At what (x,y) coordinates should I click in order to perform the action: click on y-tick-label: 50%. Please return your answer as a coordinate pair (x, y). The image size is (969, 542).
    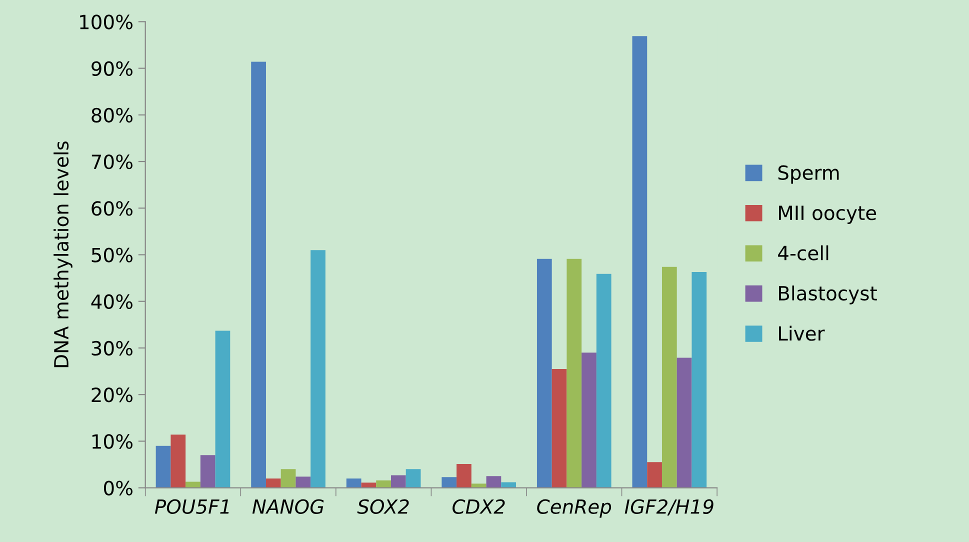
    Looking at the image, I should click on (112, 255).